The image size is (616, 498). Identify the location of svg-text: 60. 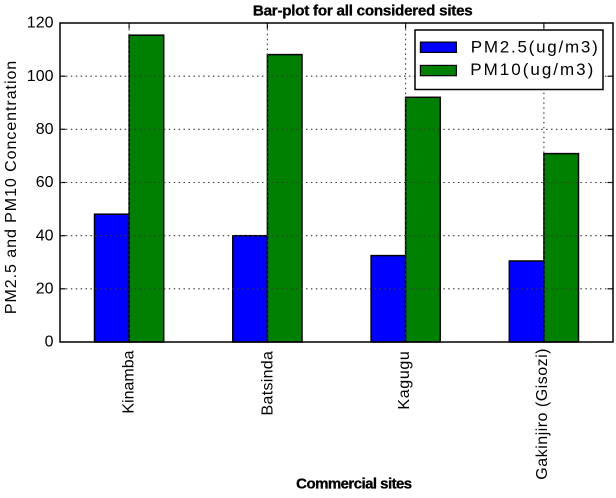
(45, 182).